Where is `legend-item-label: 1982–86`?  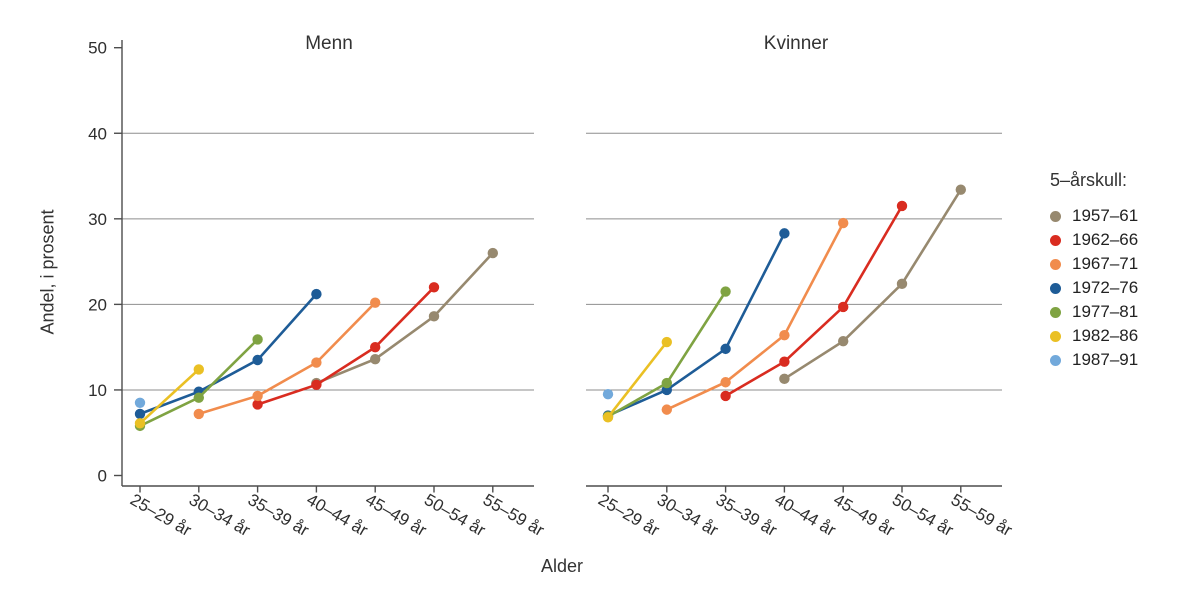
legend-item-label: 1982–86 is located at coordinates (1105, 335).